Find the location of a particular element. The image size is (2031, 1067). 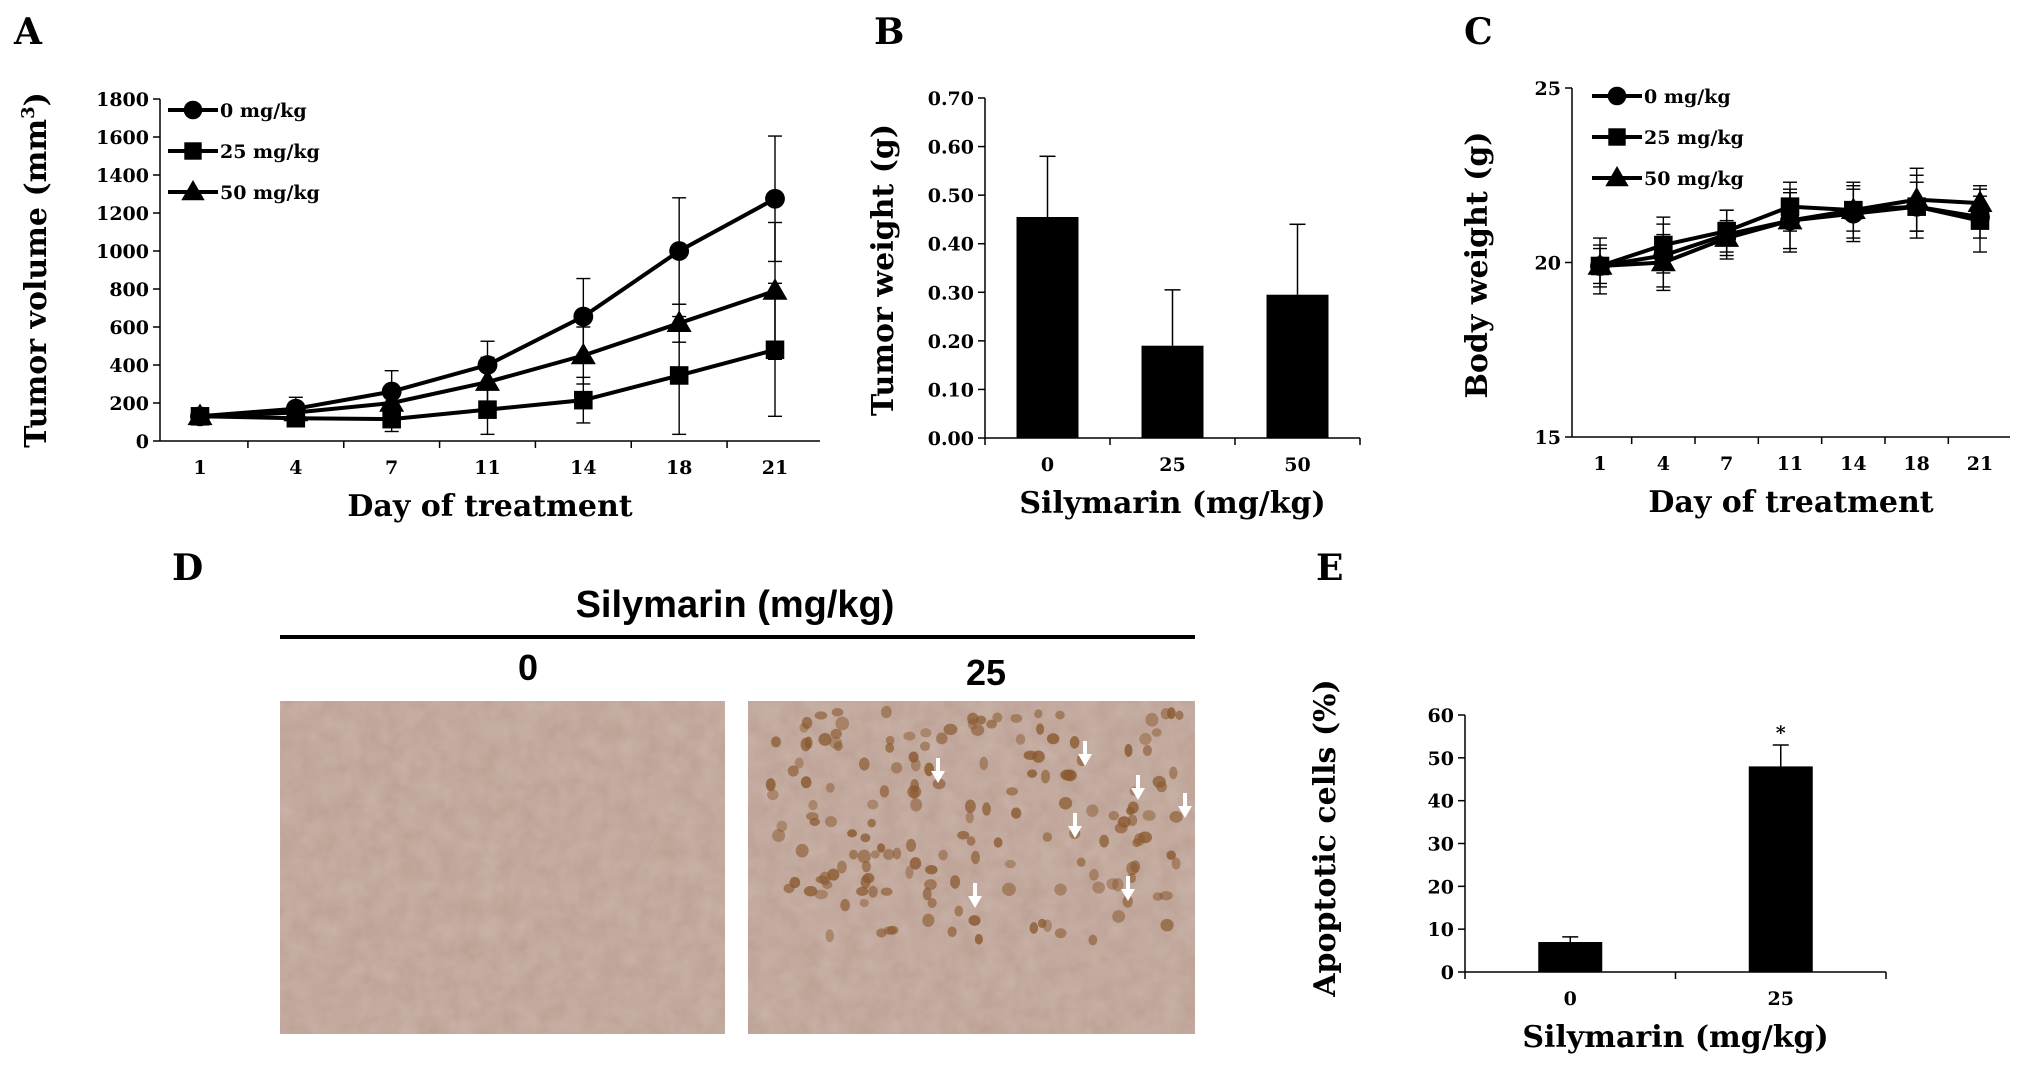

y-tick-label: 0.10 is located at coordinates (951, 390).